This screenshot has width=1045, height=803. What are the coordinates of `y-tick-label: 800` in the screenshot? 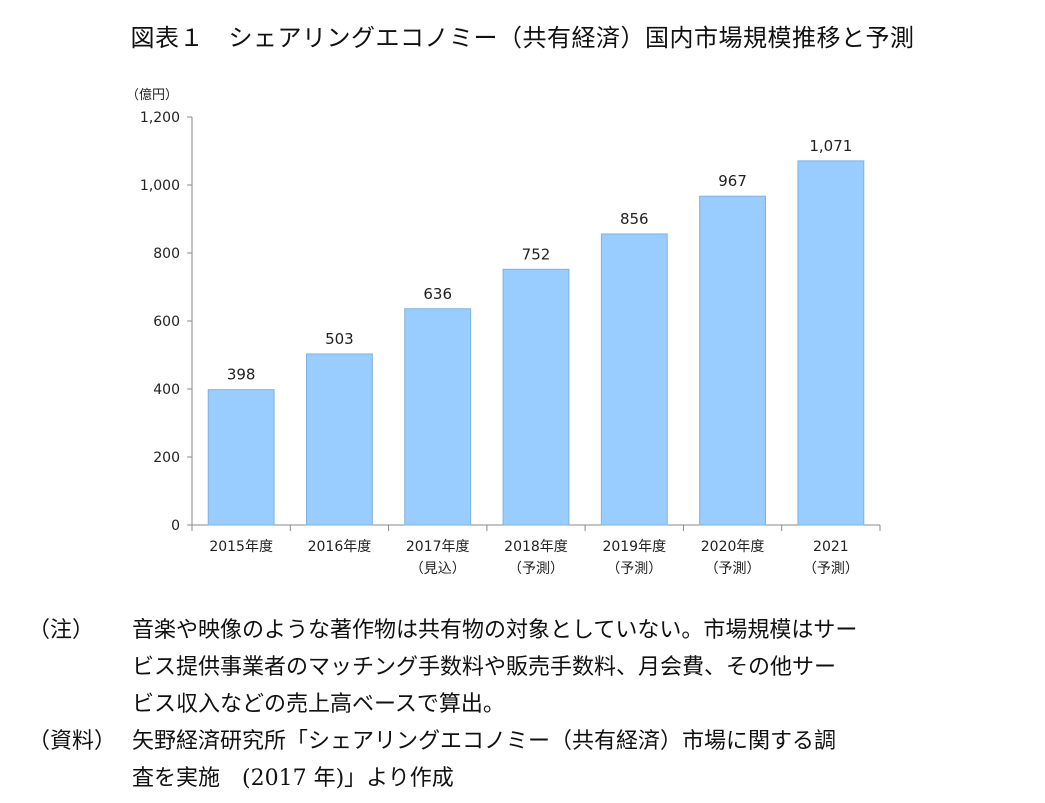 It's located at (166, 254).